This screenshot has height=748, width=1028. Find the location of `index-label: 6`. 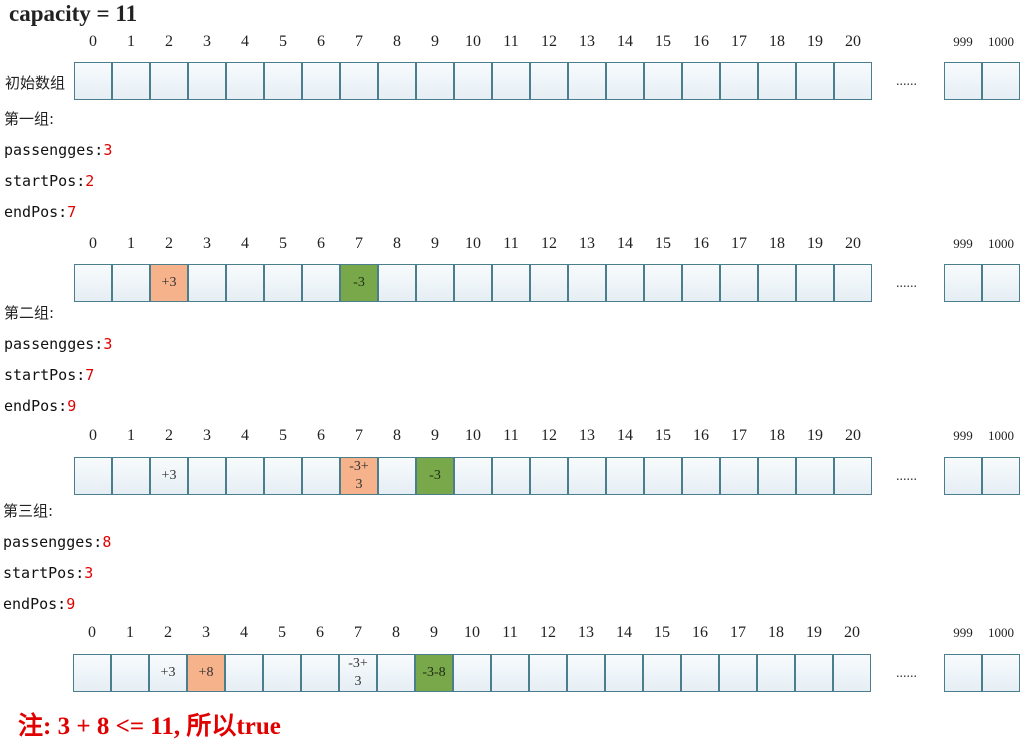

index-label: 6 is located at coordinates (321, 243).